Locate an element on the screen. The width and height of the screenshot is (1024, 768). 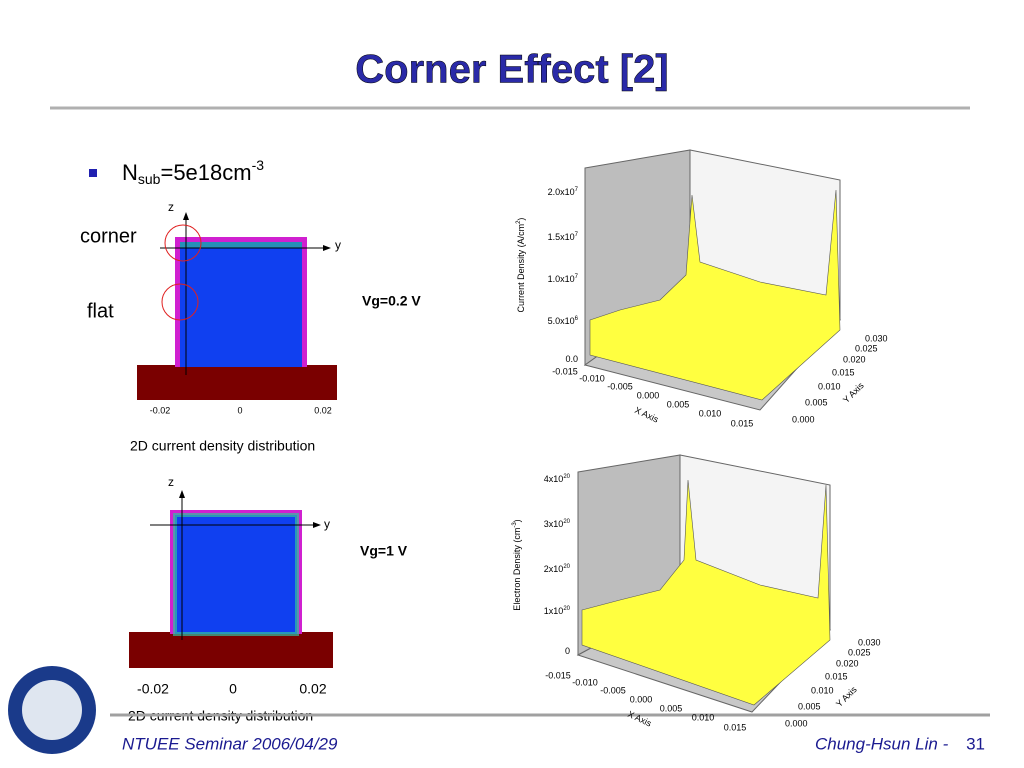
flat-circle is located at coordinates (180, 302).